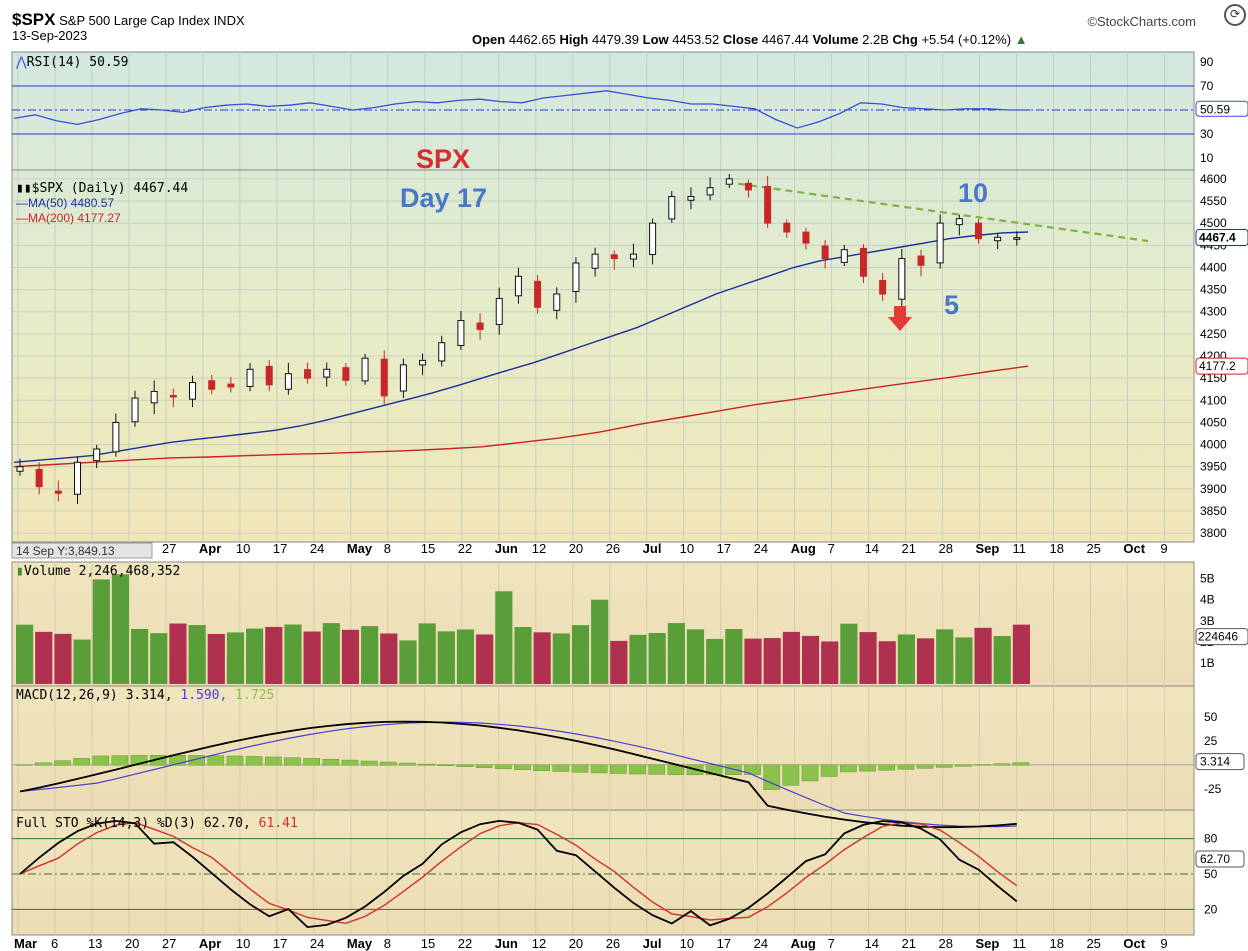  What do you see at coordinates (1207, 663) in the screenshot?
I see `volume-tick-label: 1B` at bounding box center [1207, 663].